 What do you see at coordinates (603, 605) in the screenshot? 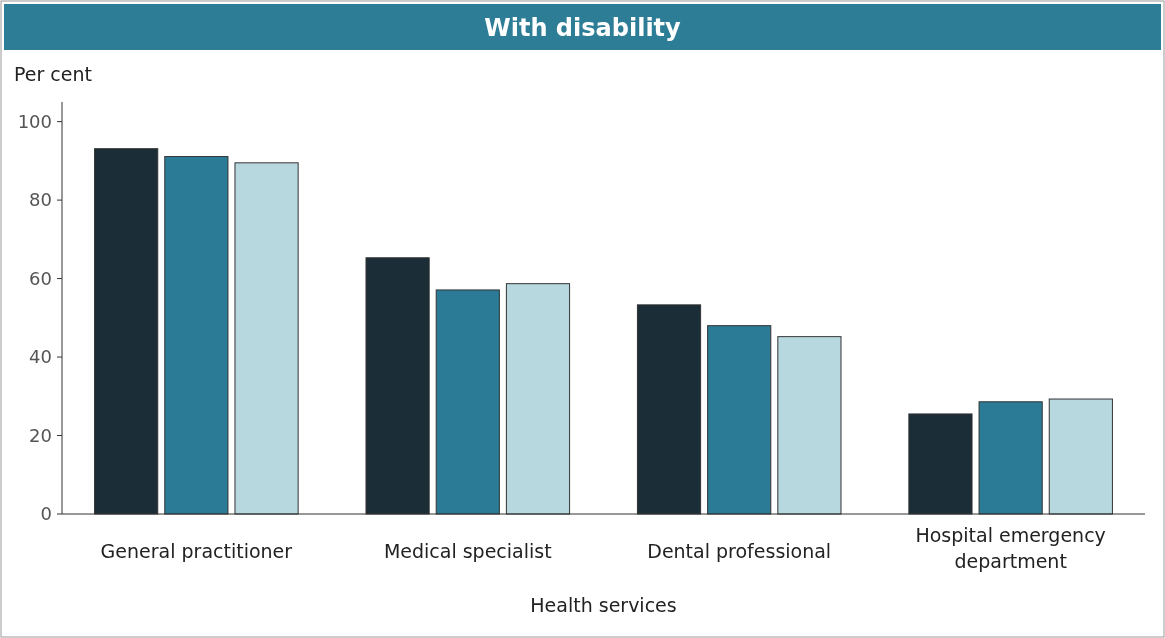
I see `x-axis-title: Health services` at bounding box center [603, 605].